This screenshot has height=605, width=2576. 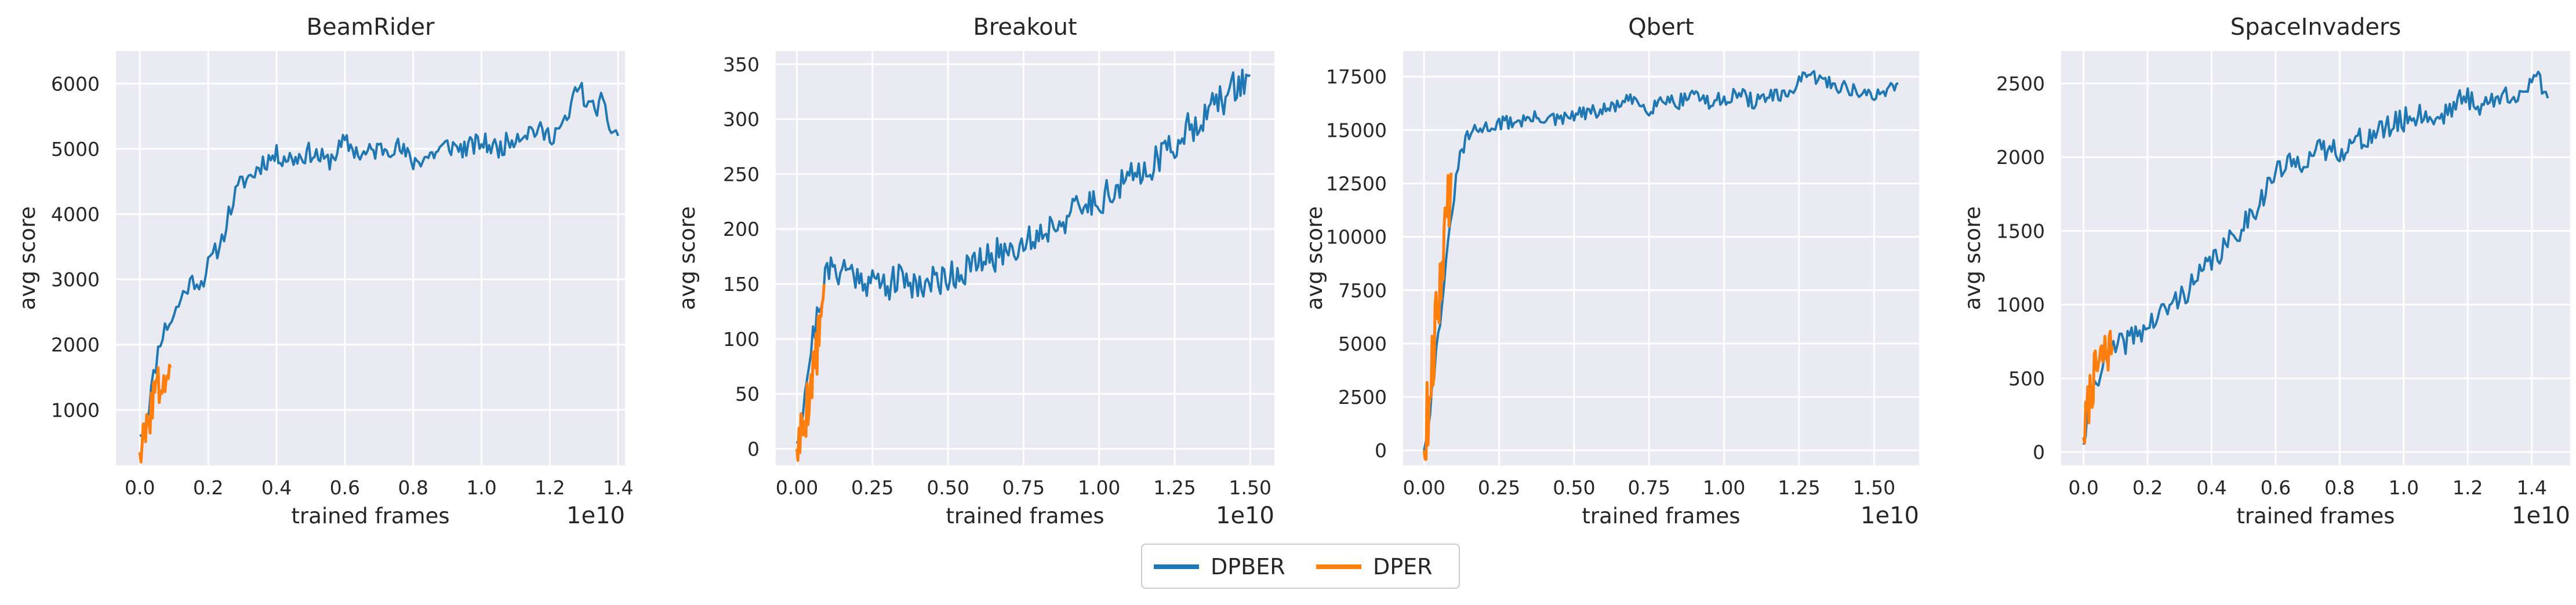 What do you see at coordinates (1338, 566) in the screenshot?
I see `legend-line-dper` at bounding box center [1338, 566].